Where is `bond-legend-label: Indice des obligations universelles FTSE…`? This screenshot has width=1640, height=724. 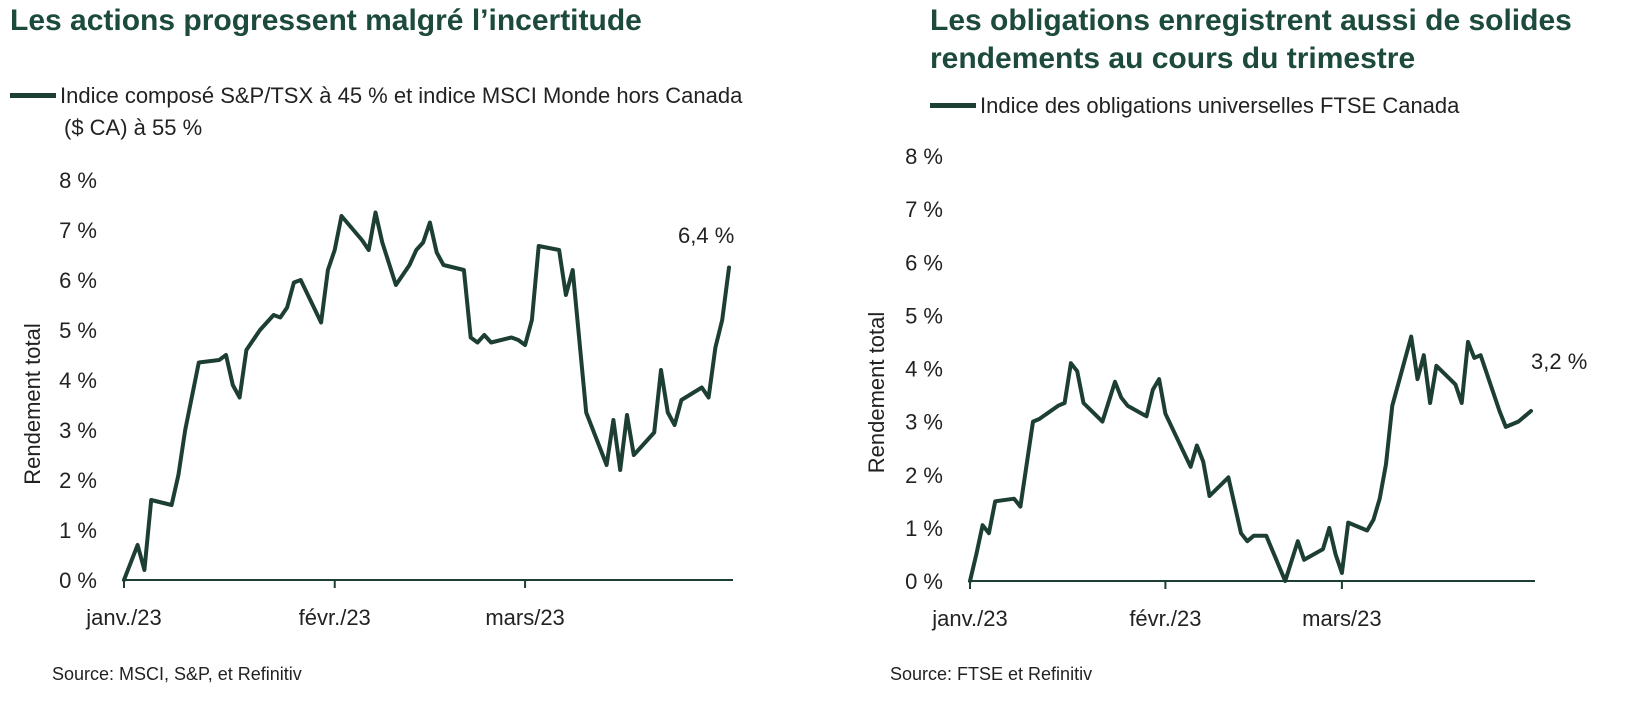
bond-legend-label: Indice des obligations universelles FTSE… is located at coordinates (1220, 105).